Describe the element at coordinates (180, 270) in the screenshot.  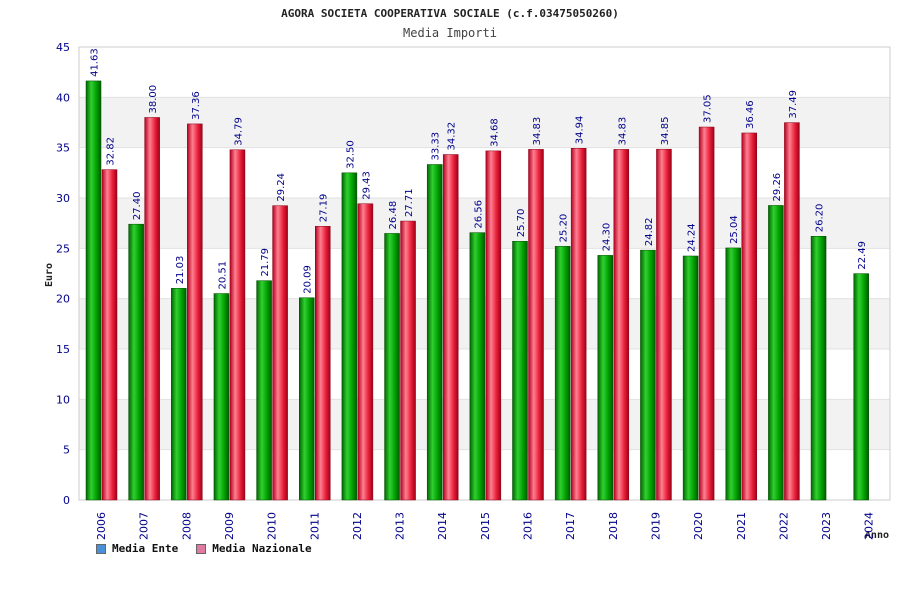
I see `bar-value-label: 21.03` at that location.